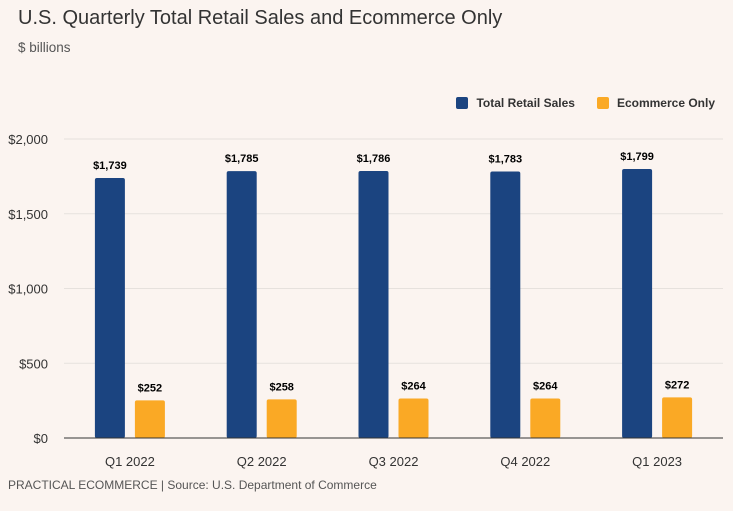 This screenshot has height=511, width=733. What do you see at coordinates (110, 166) in the screenshot?
I see `data-label: $1,739` at bounding box center [110, 166].